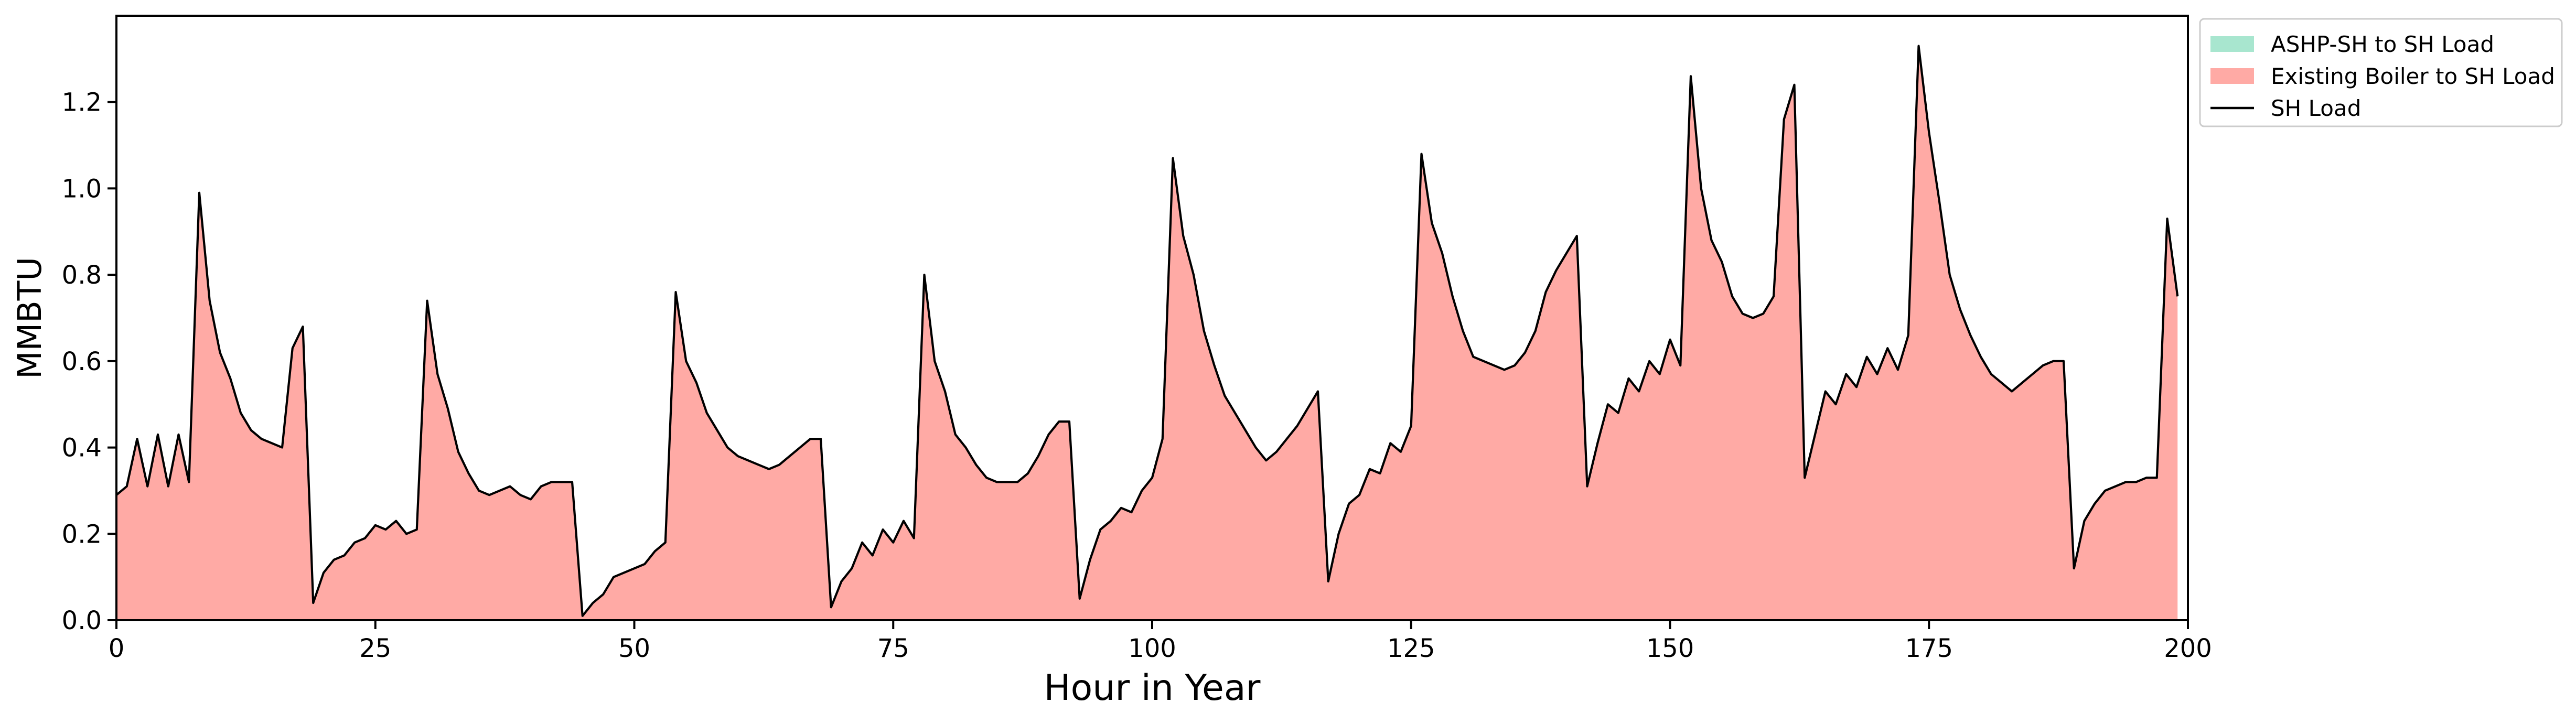  Describe the element at coordinates (2382, 44) in the screenshot. I see `legend-label: ASHP-SH to SH Load` at that location.